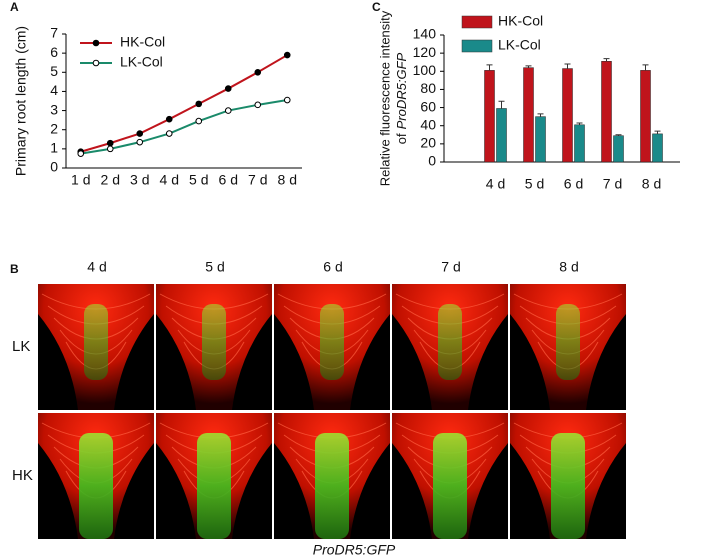 The width and height of the screenshot is (709, 560). Describe the element at coordinates (568, 267) in the screenshot. I see `column-label: 8 d` at that location.